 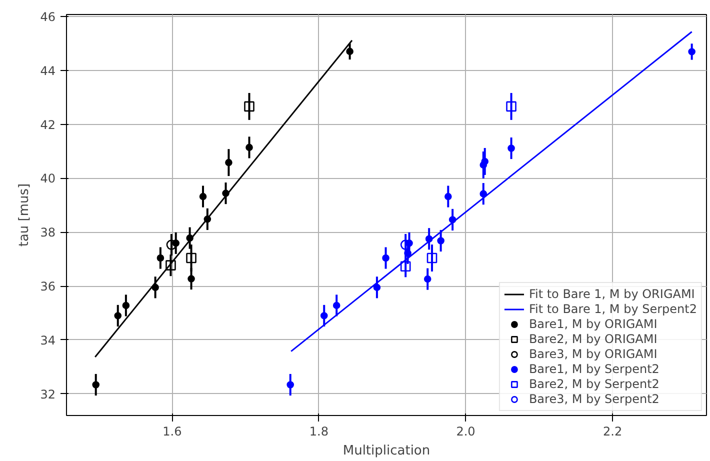 What do you see at coordinates (611, 294) in the screenshot?
I see `legend-label: Fit to Bare 1, M by ORIGAMI` at bounding box center [611, 294].